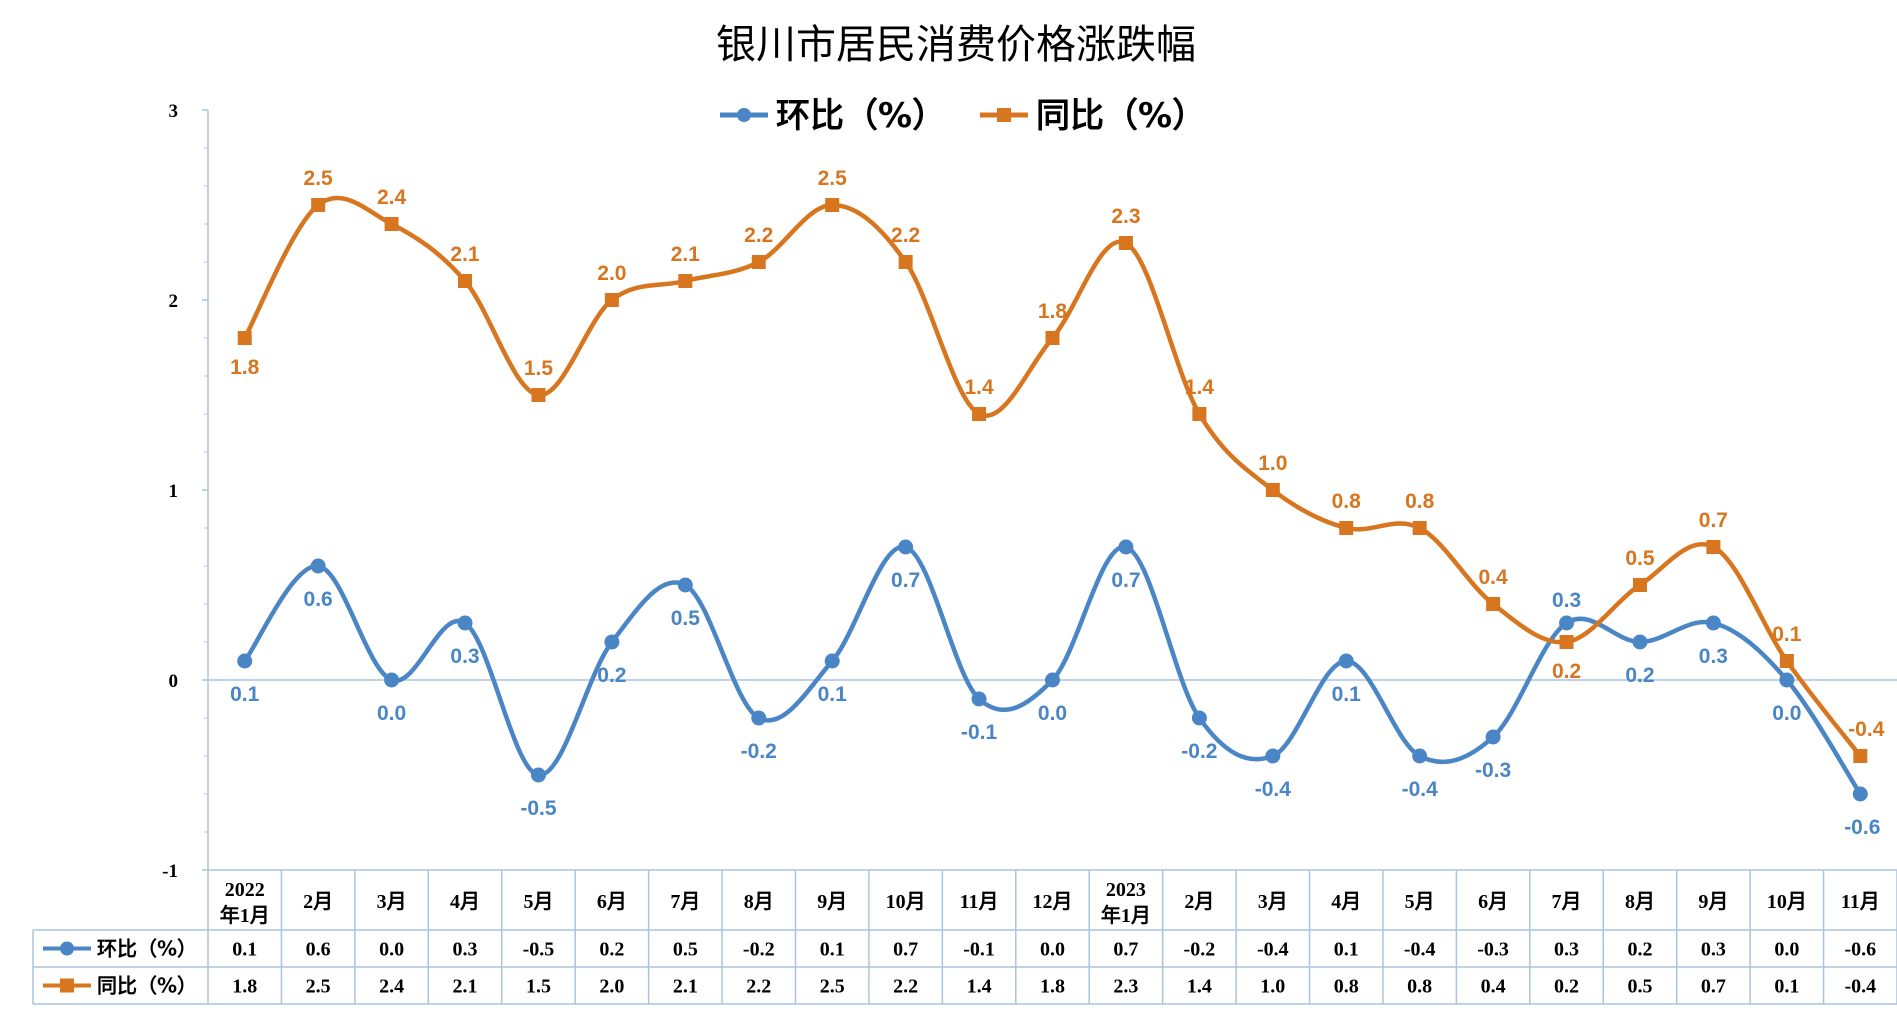 This screenshot has width=1897, height=1017. I want to click on legend-huanbi-marker, so click(744, 115).